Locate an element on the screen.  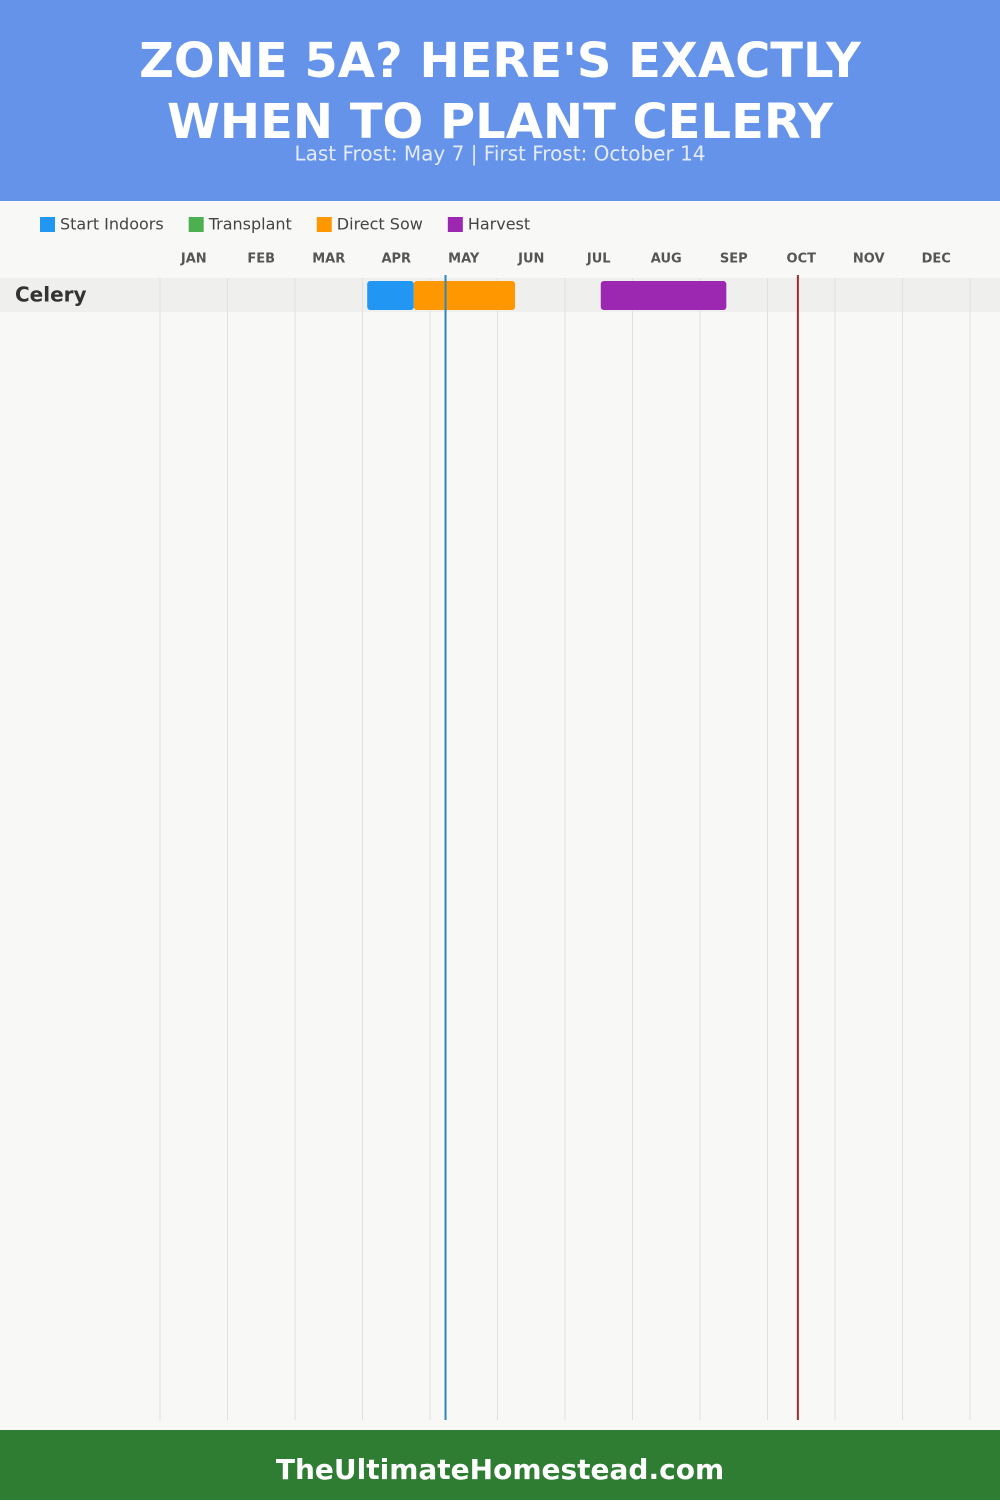
x-tick-label: MAY is located at coordinates (464, 259).